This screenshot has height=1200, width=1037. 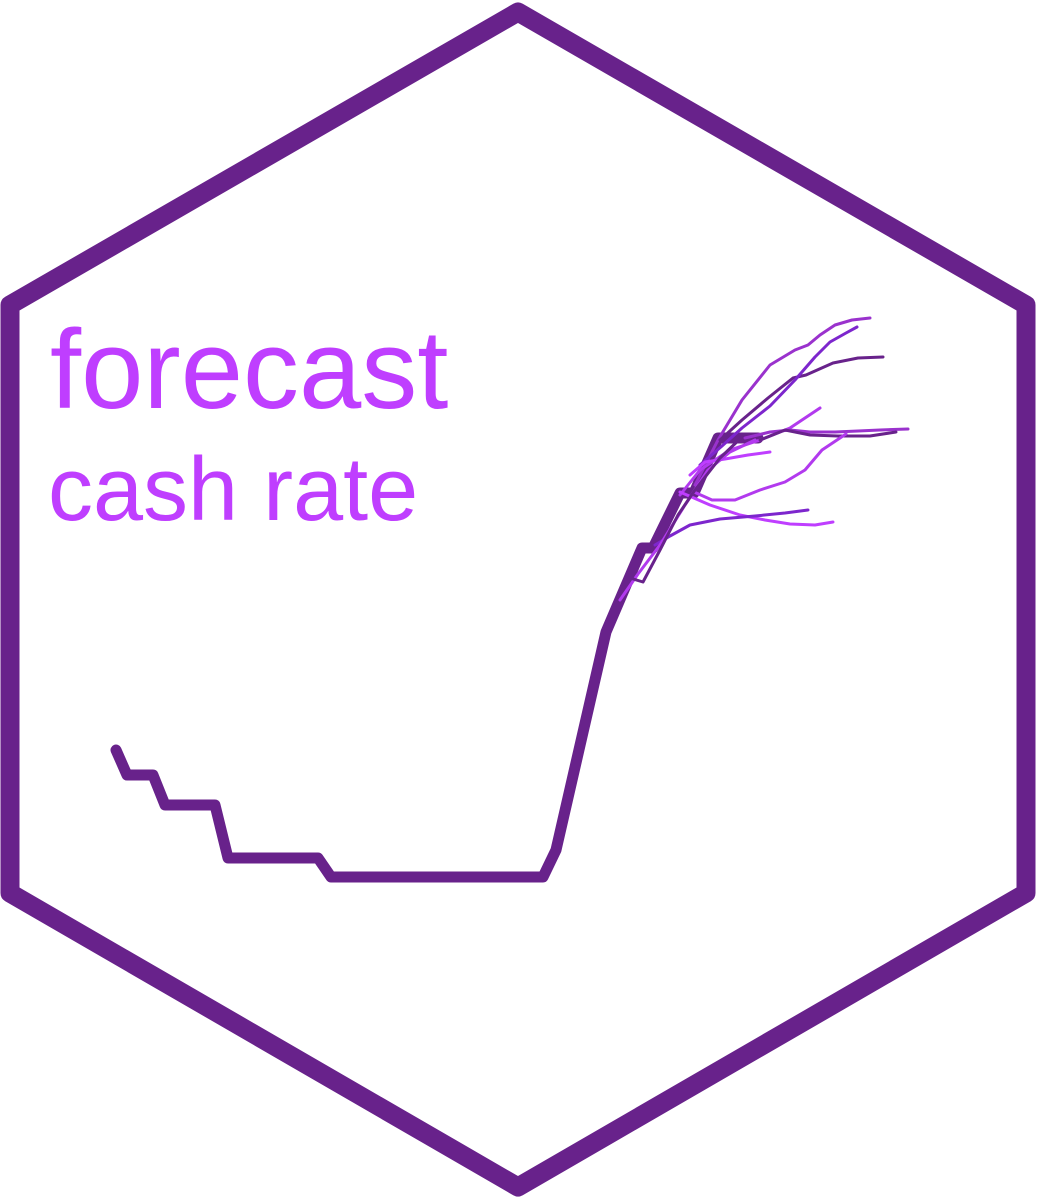 I want to click on title-line-2: cash rate, so click(x=233, y=490).